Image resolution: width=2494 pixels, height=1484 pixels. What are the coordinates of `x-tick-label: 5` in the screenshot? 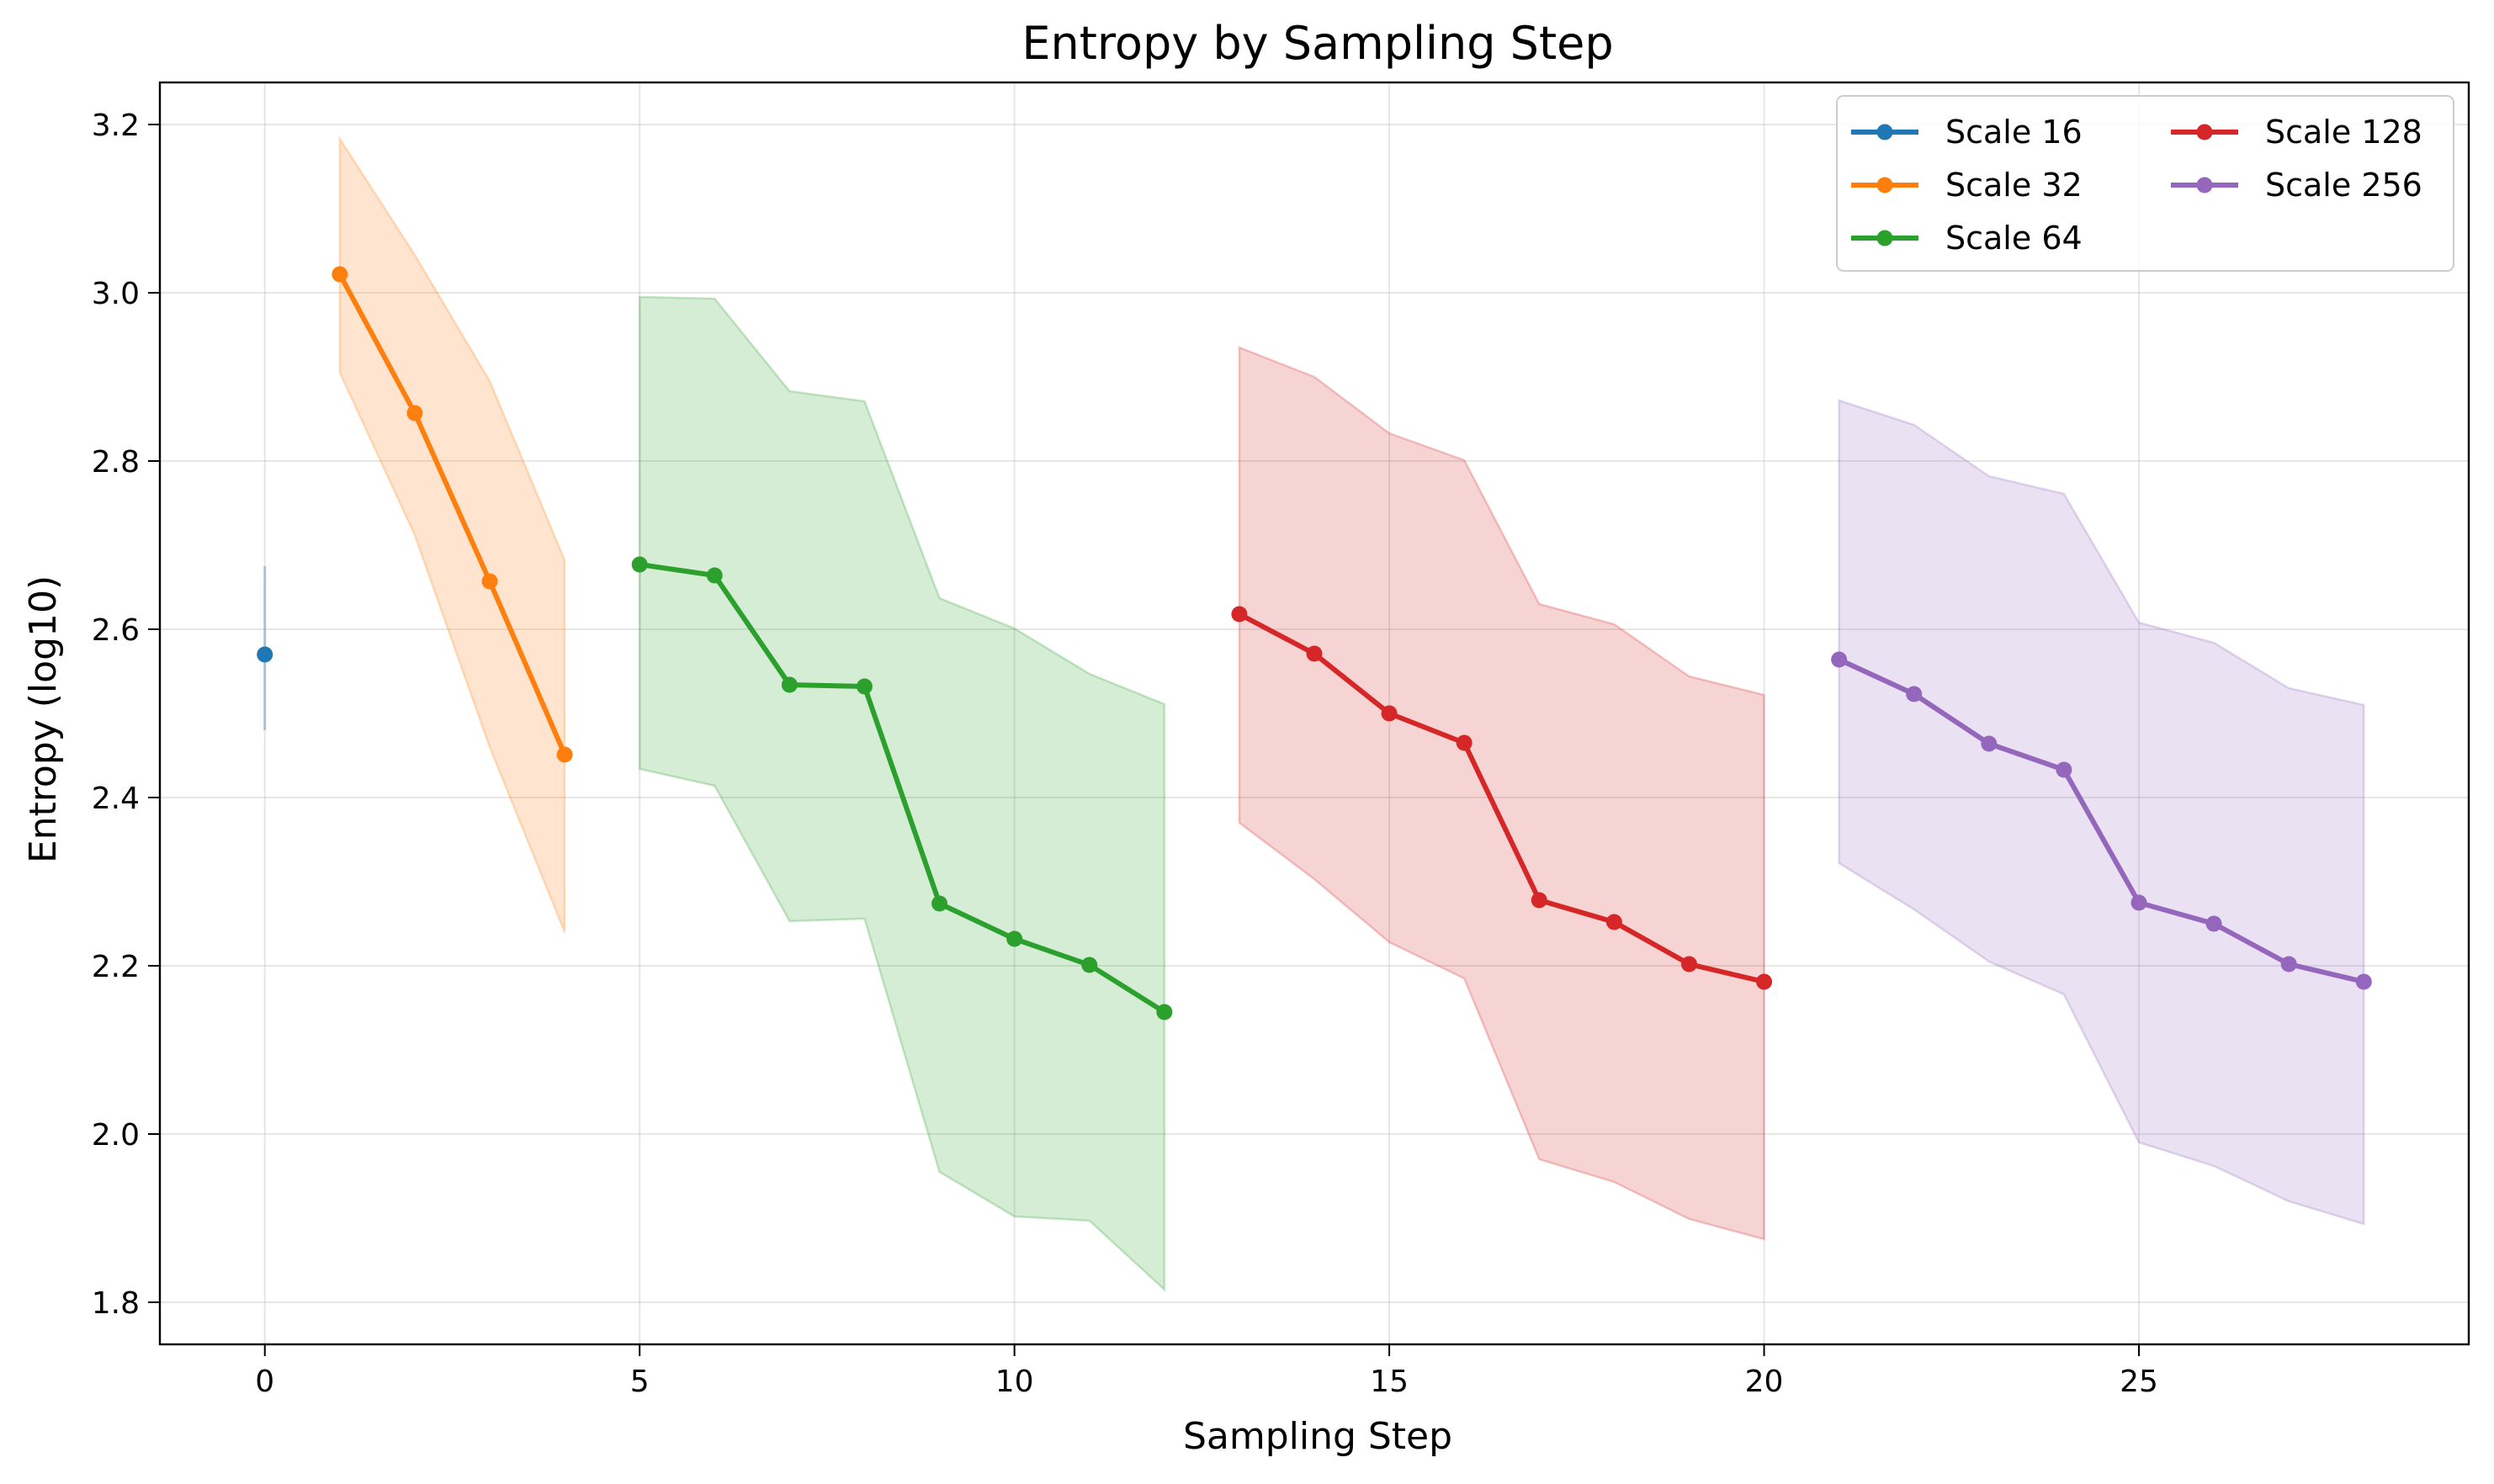 It's located at (640, 1382).